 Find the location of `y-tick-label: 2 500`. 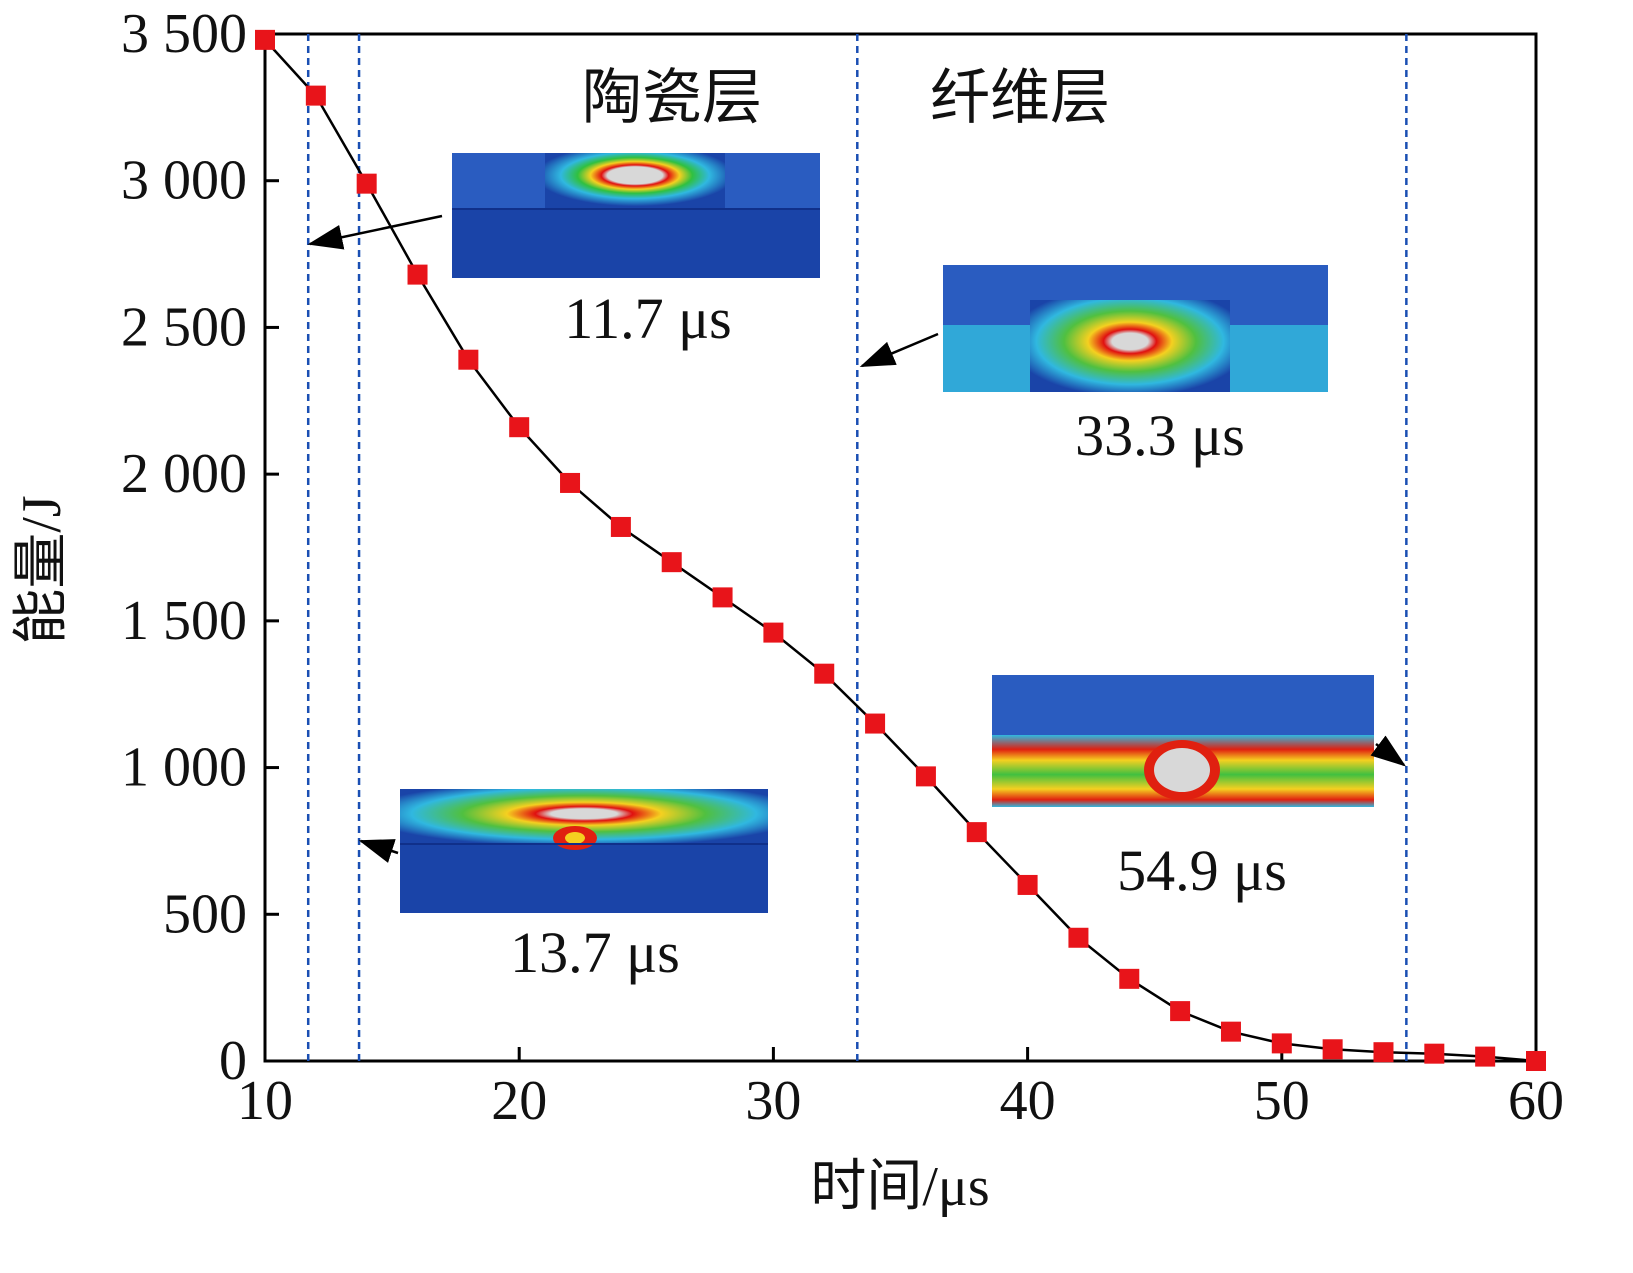

y-tick-label: 2 500 is located at coordinates (184, 327).